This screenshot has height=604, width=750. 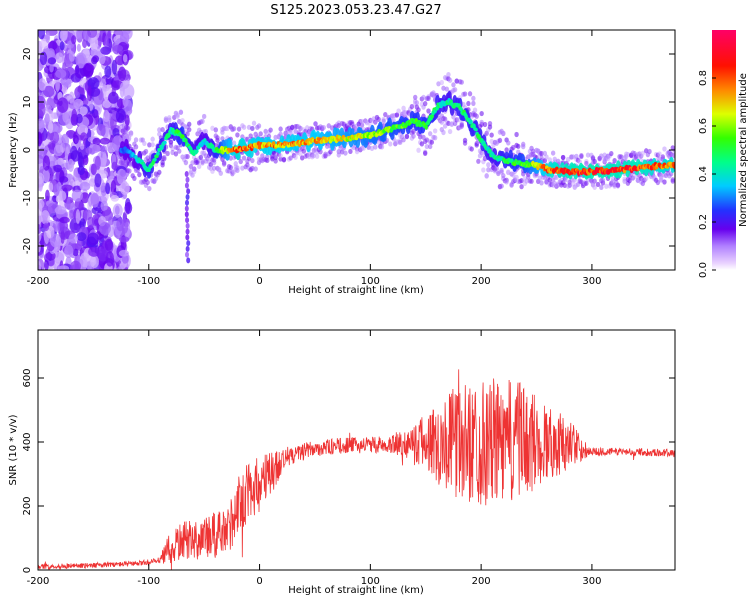 I want to click on colorbar-tick-label: 0.6, so click(x=703, y=126).